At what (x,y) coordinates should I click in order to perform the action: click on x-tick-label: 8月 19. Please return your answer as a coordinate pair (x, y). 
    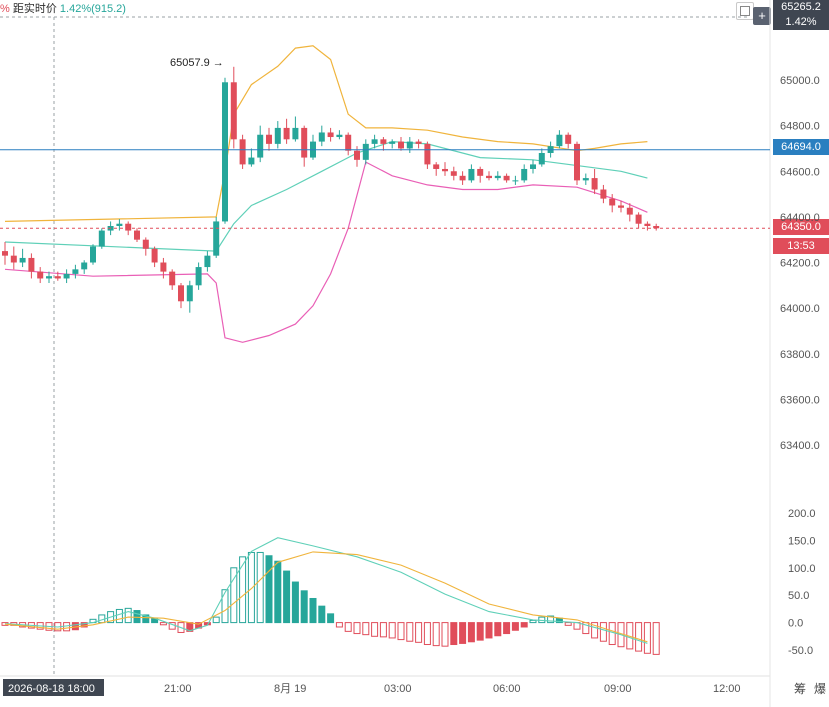
    Looking at the image, I should click on (290, 689).